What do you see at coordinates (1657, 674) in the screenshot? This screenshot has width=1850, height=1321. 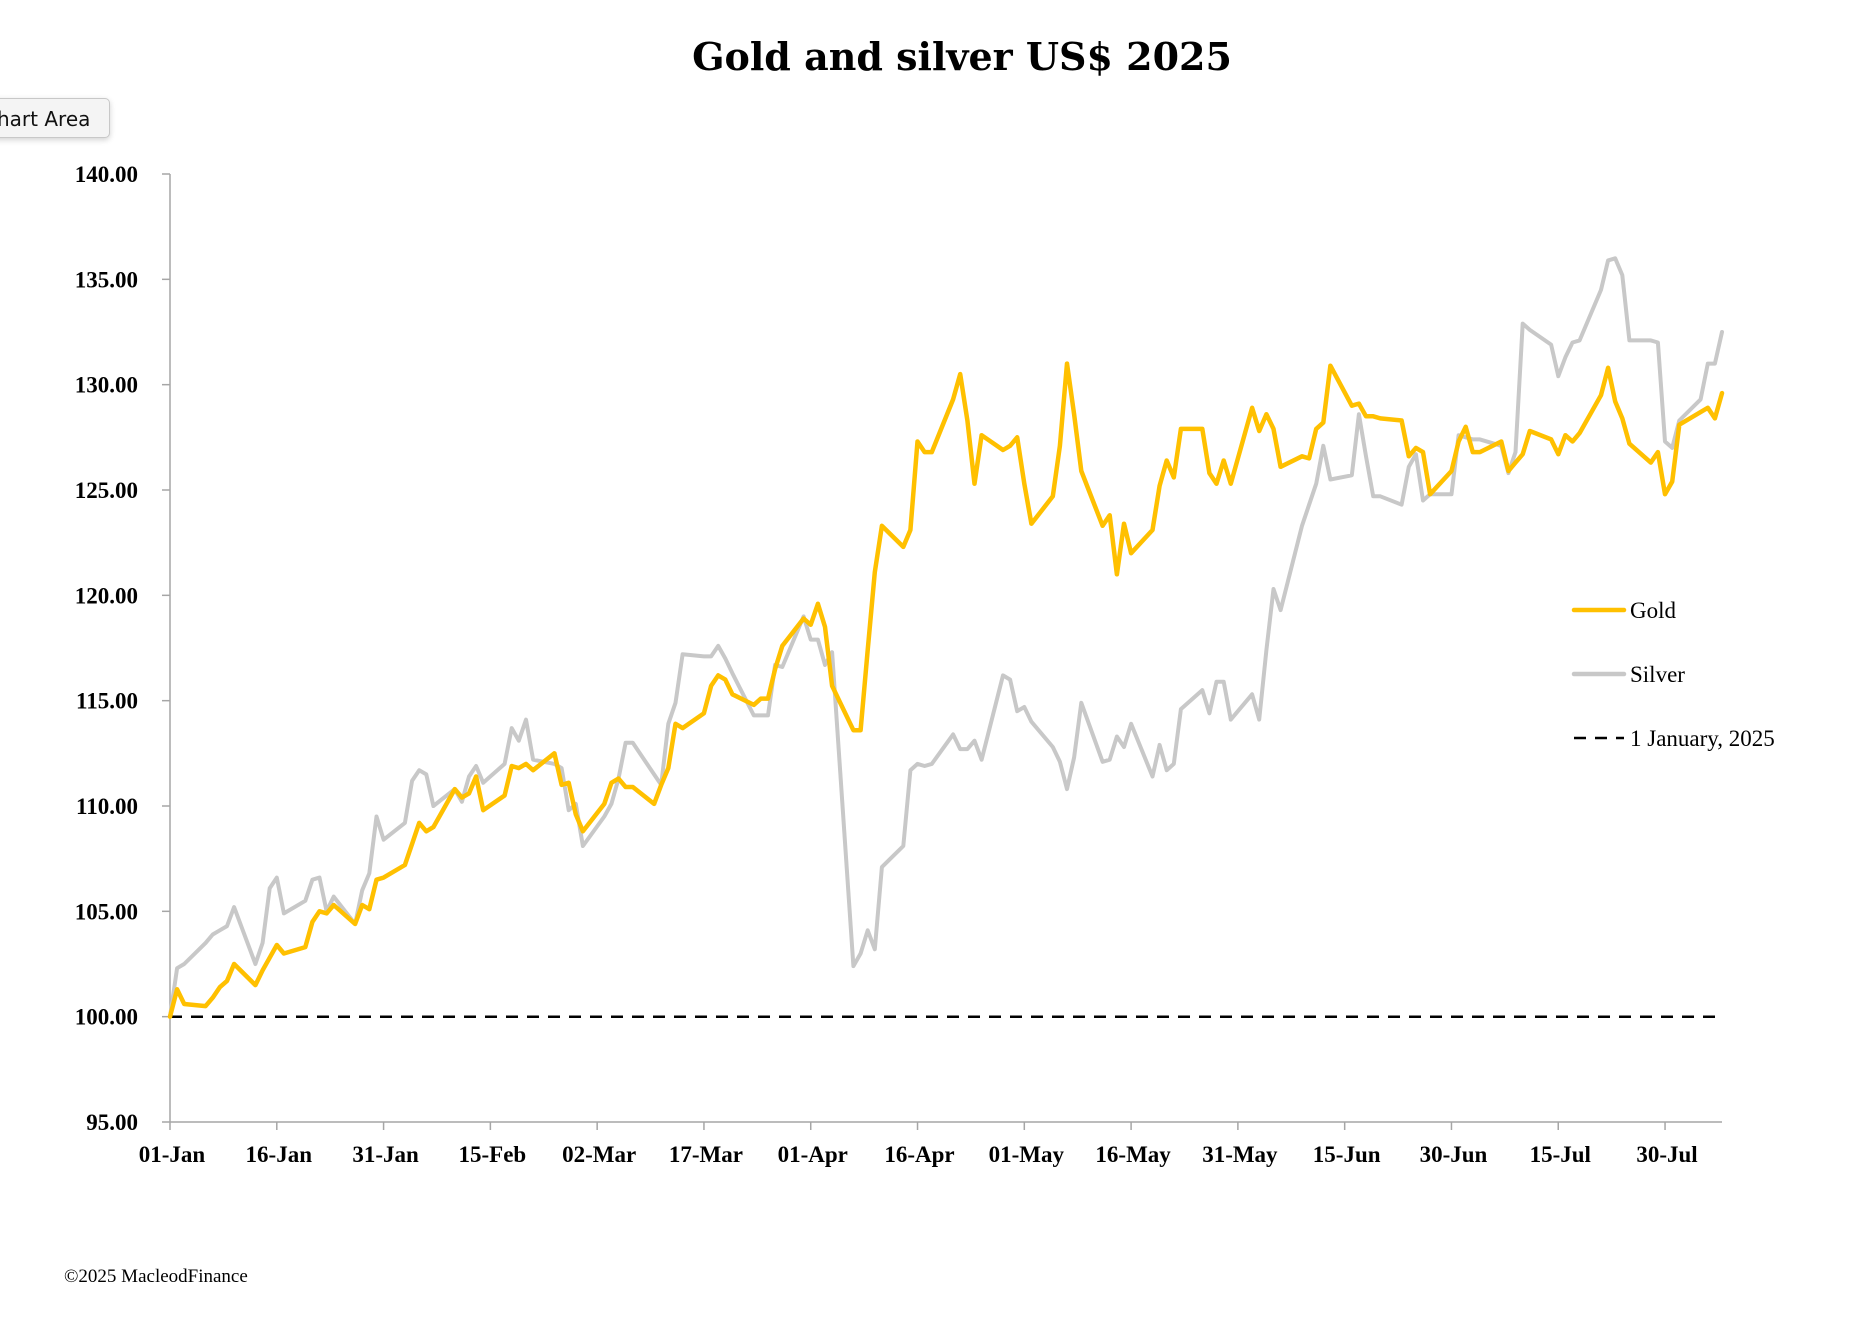 I see `legend-label: Silver` at bounding box center [1657, 674].